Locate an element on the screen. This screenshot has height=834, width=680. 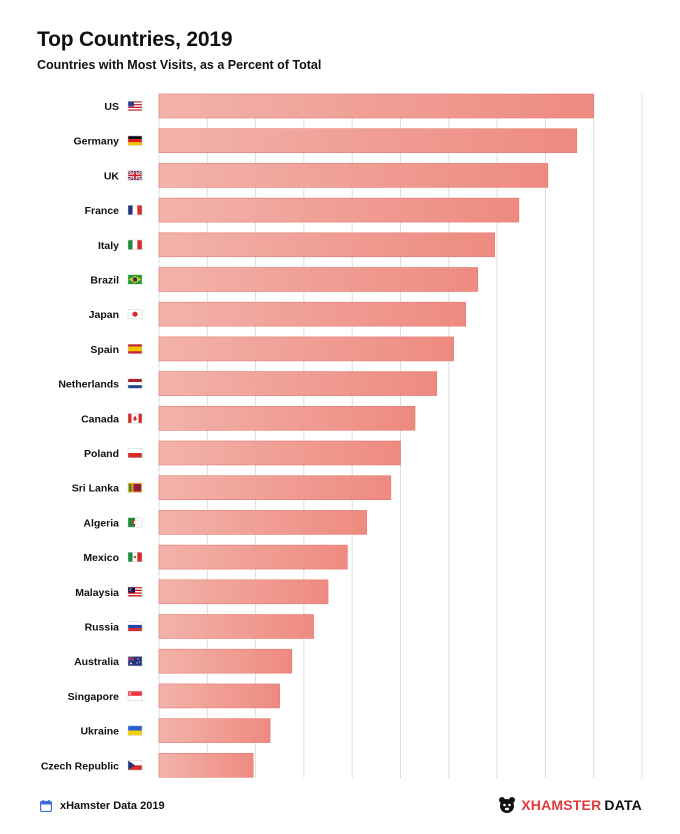
flag-us-icon is located at coordinates (135, 106).